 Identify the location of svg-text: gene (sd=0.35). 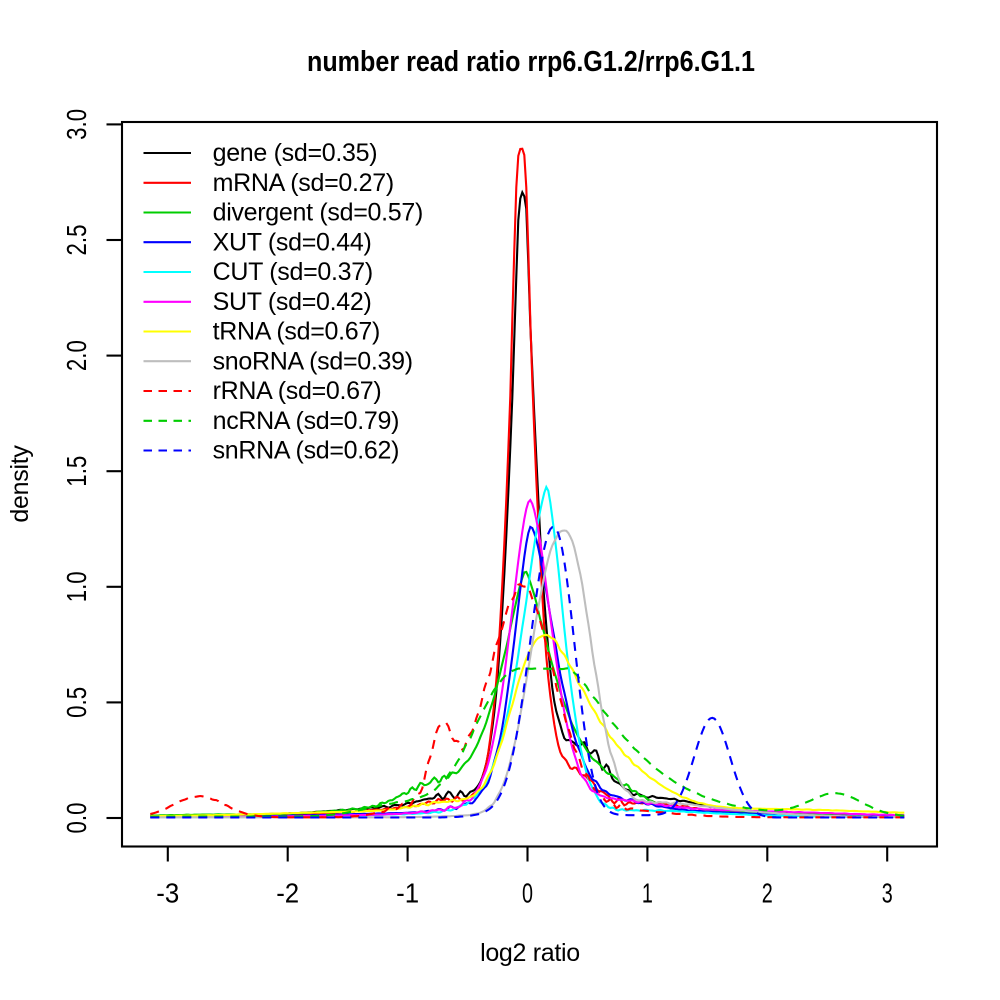
(295, 153).